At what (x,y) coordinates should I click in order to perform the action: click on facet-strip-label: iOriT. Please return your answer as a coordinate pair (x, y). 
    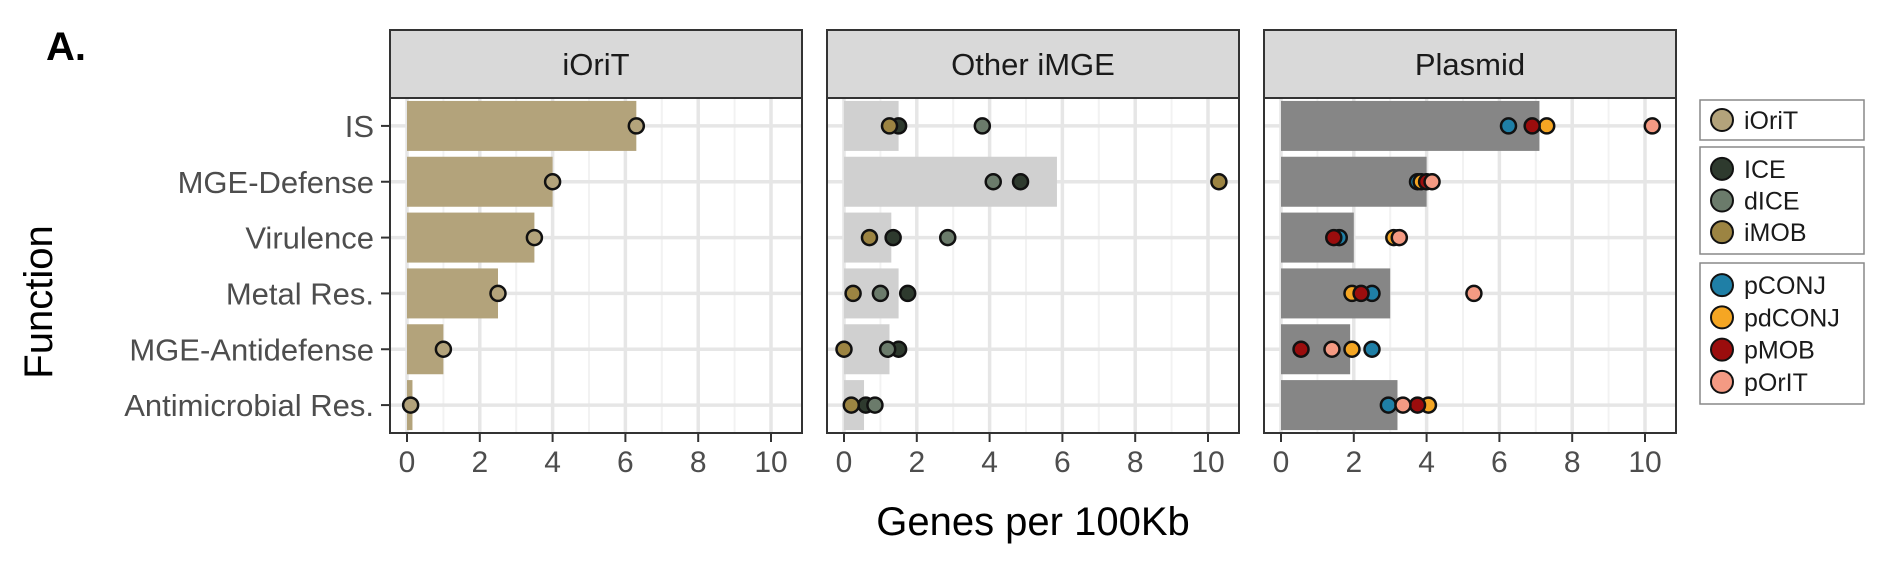
    Looking at the image, I should click on (595, 64).